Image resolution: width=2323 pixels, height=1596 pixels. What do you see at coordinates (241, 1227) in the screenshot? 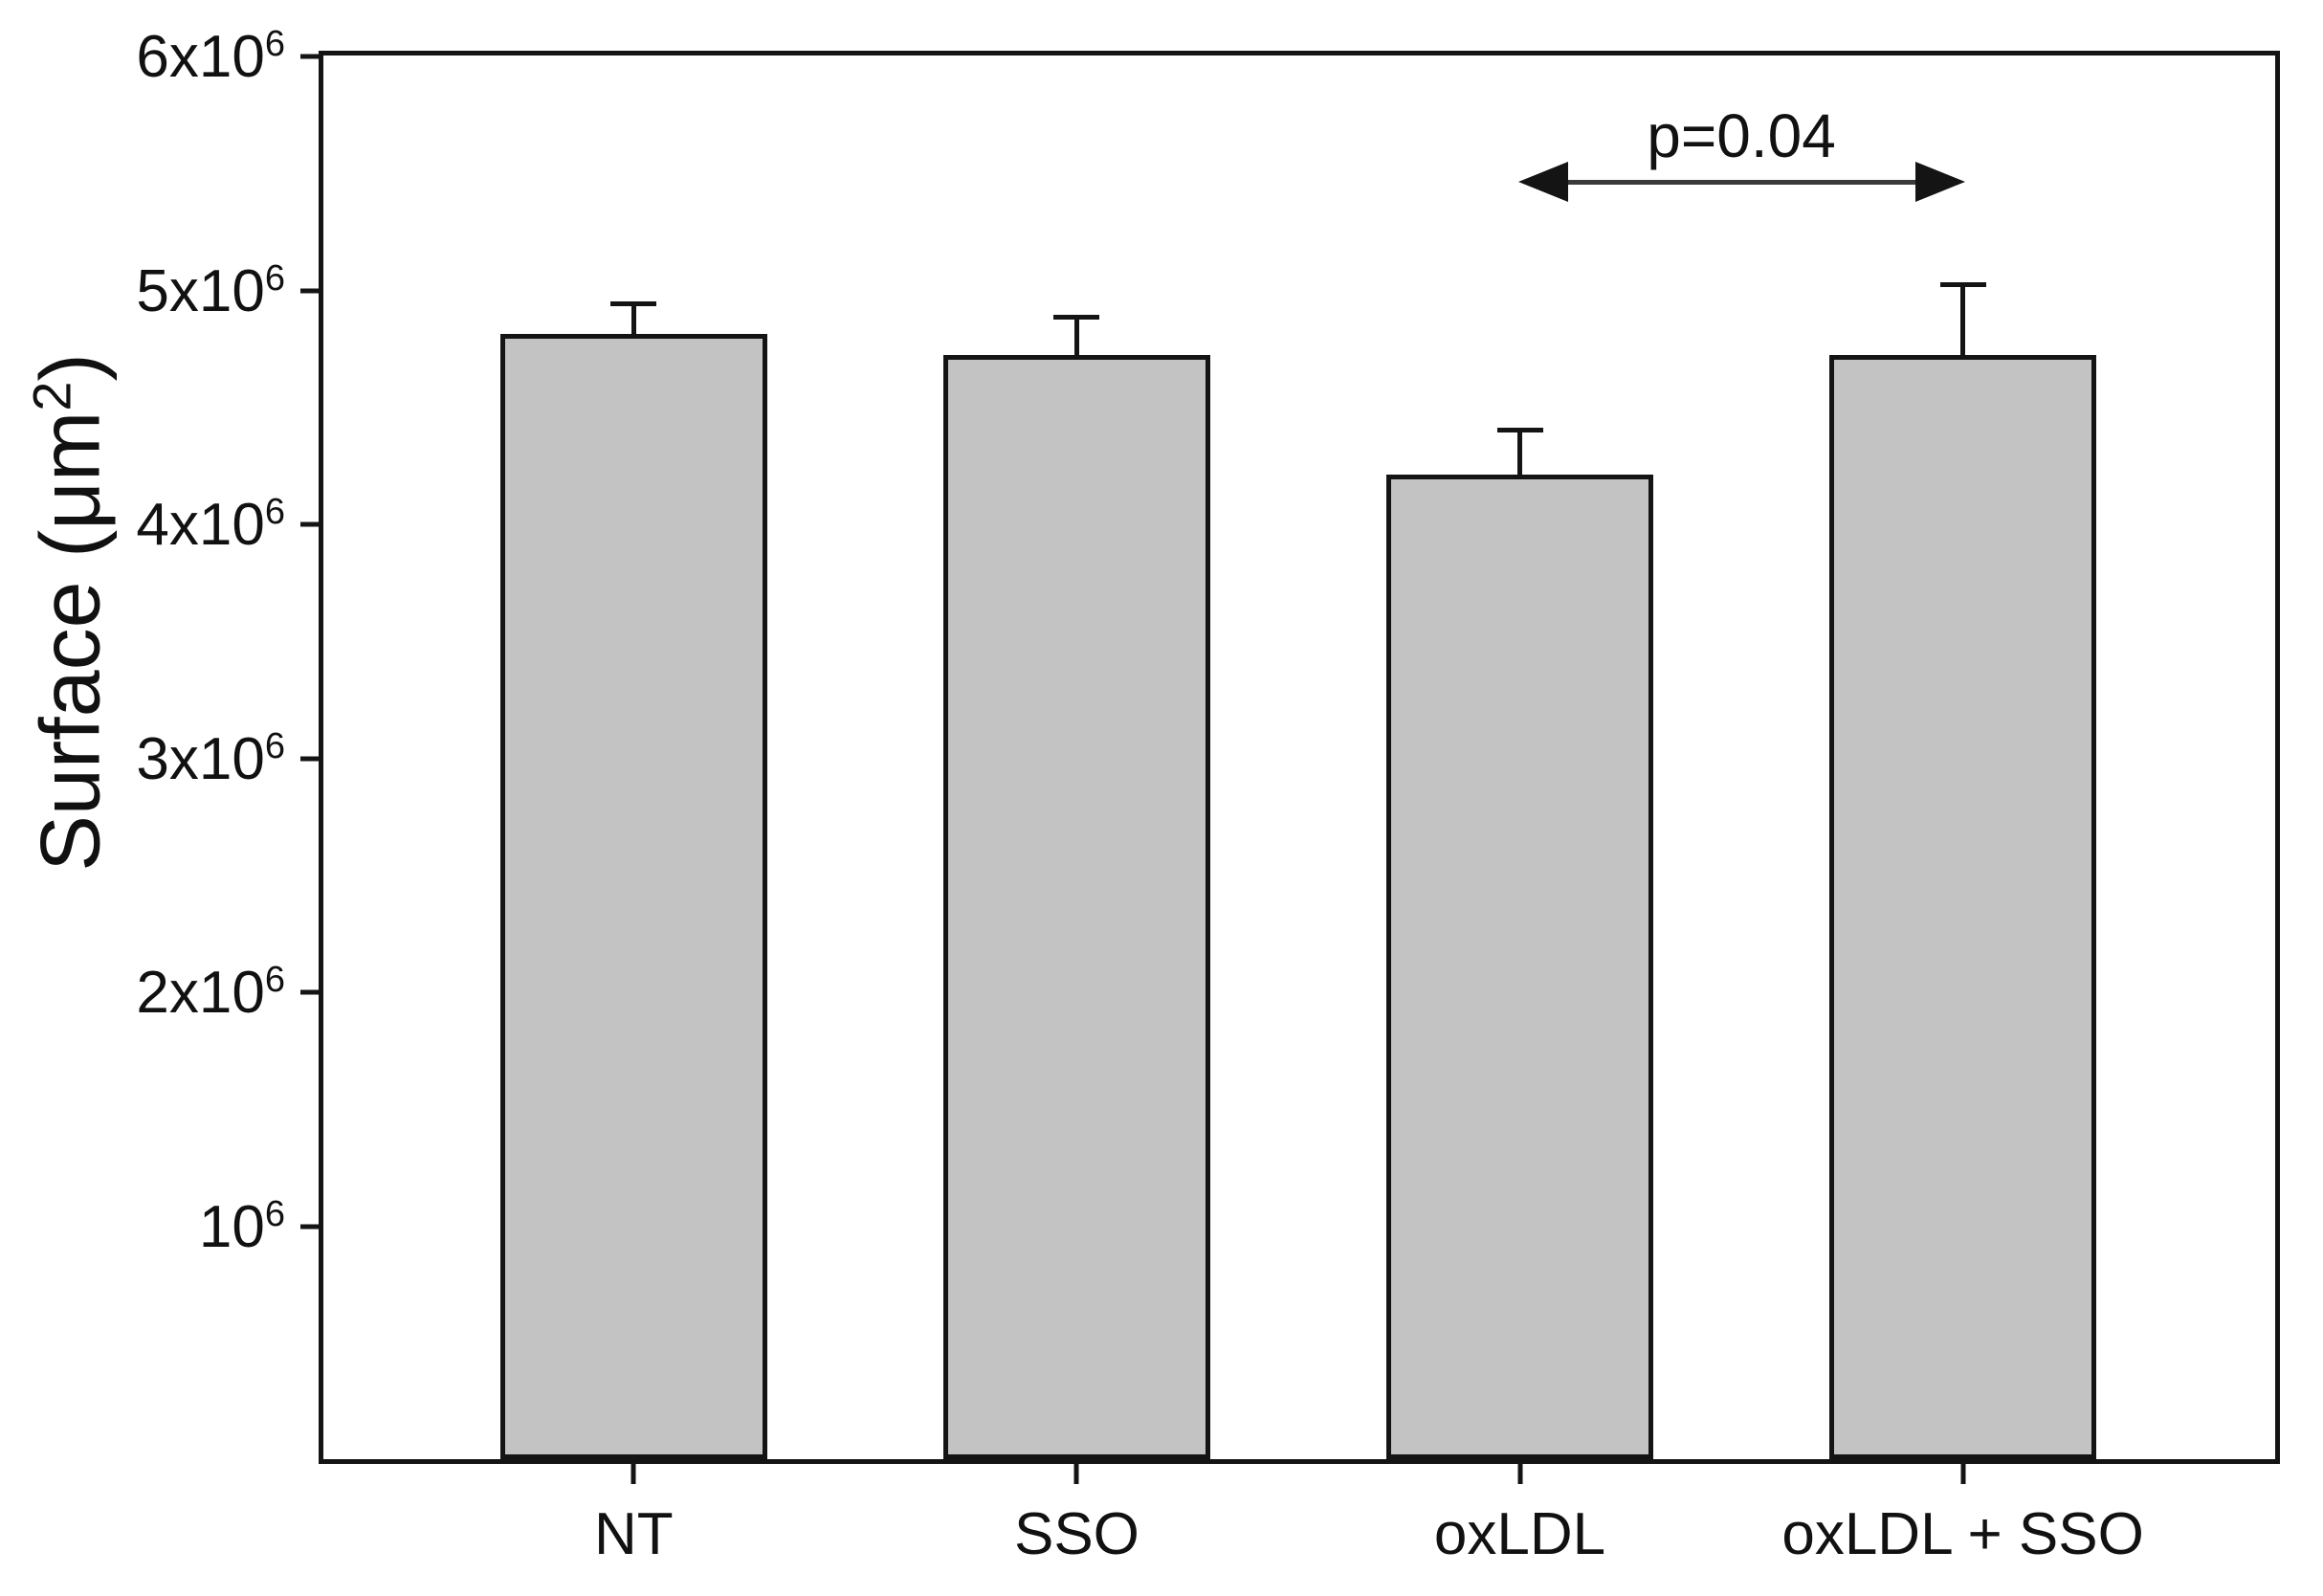
I see `y-tick-label: 106` at bounding box center [241, 1227].